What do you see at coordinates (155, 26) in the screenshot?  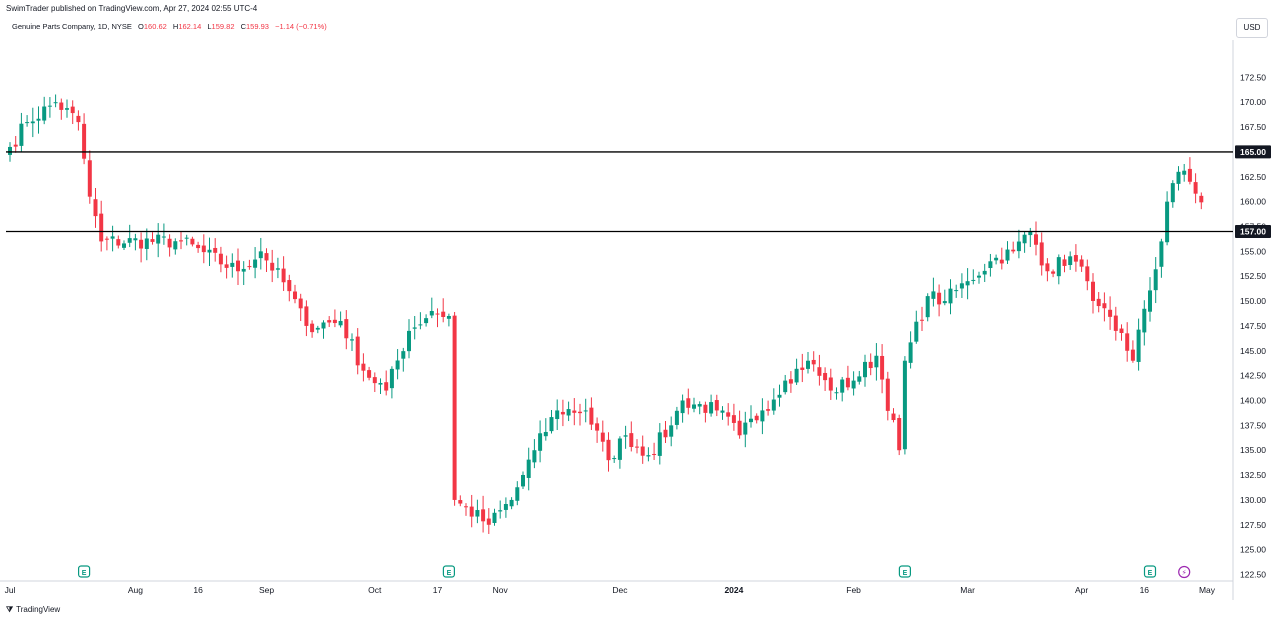 I see `open-value: 160.62` at bounding box center [155, 26].